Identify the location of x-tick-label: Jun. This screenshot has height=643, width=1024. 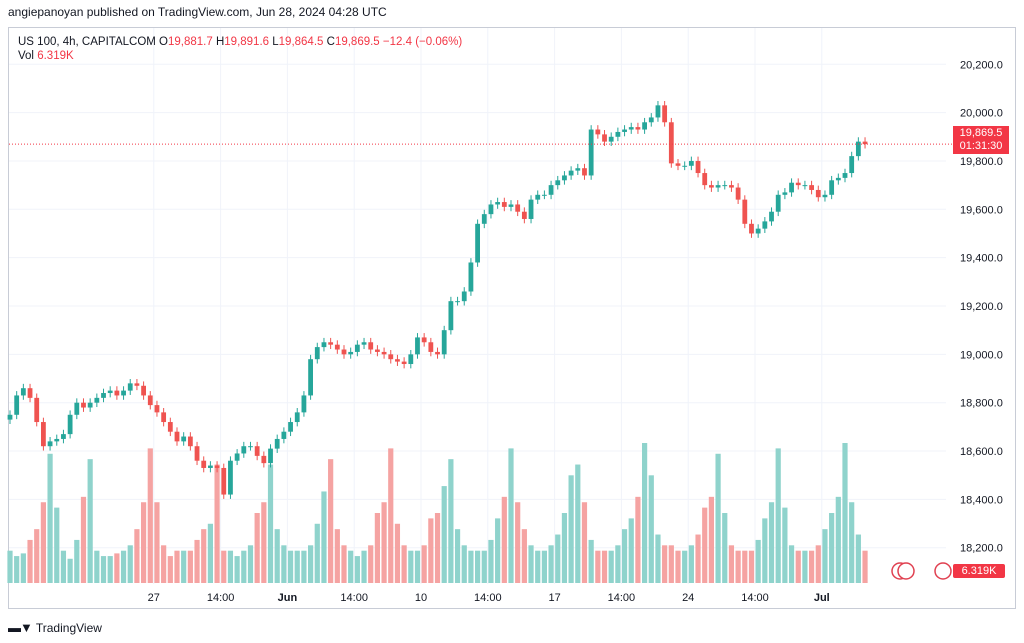
(288, 598).